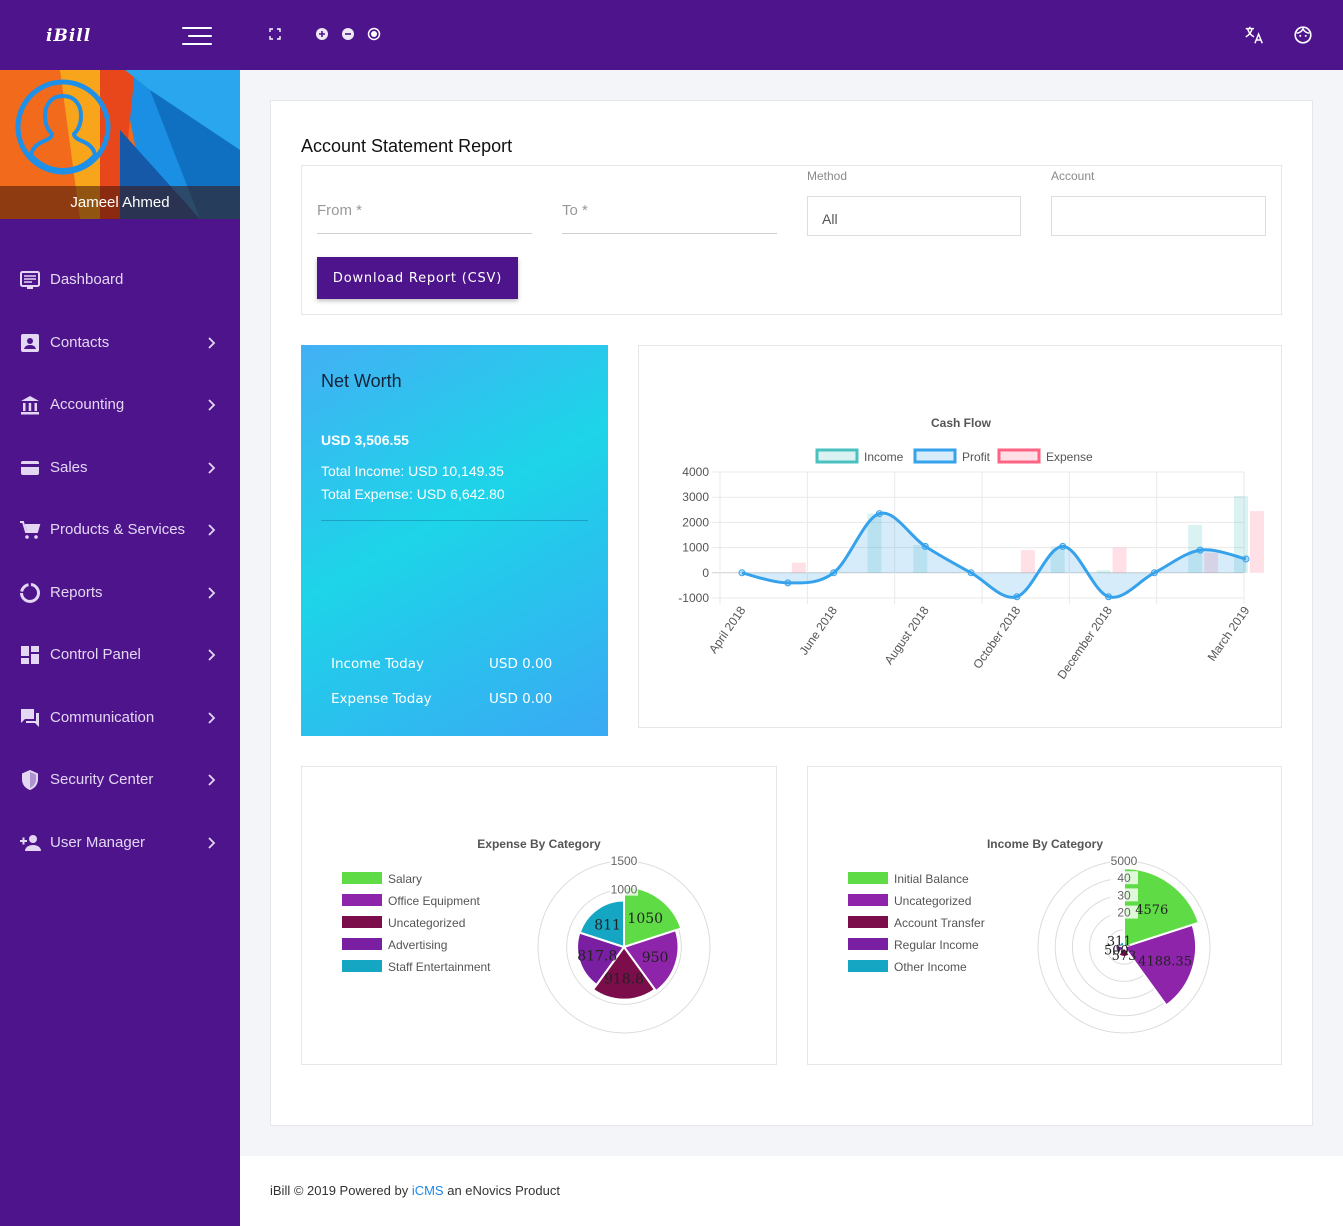 This screenshot has height=1226, width=1343. Describe the element at coordinates (695, 548) in the screenshot. I see `y-tick-label: 1000` at that location.